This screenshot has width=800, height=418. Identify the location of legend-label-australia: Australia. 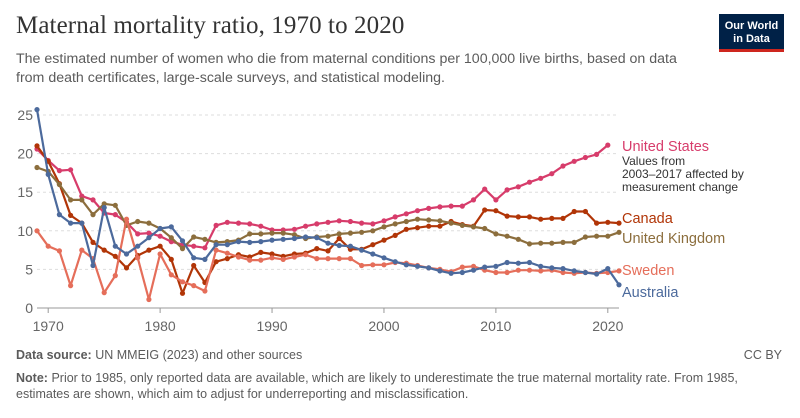
(650, 293).